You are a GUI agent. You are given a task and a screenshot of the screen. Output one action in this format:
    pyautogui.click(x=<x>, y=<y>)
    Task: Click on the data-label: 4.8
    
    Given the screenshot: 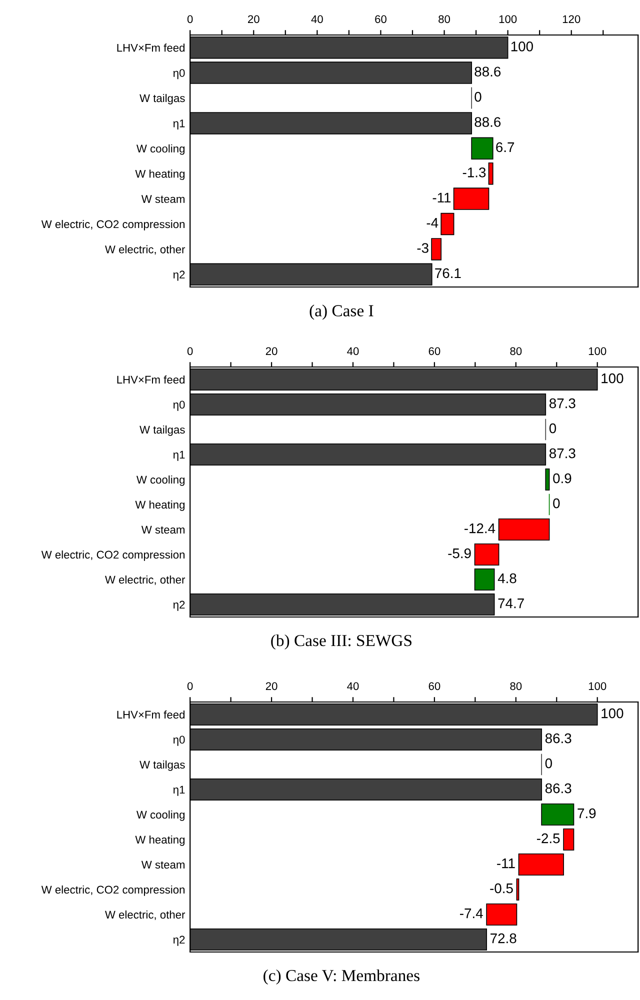 What is the action you would take?
    pyautogui.click(x=507, y=578)
    